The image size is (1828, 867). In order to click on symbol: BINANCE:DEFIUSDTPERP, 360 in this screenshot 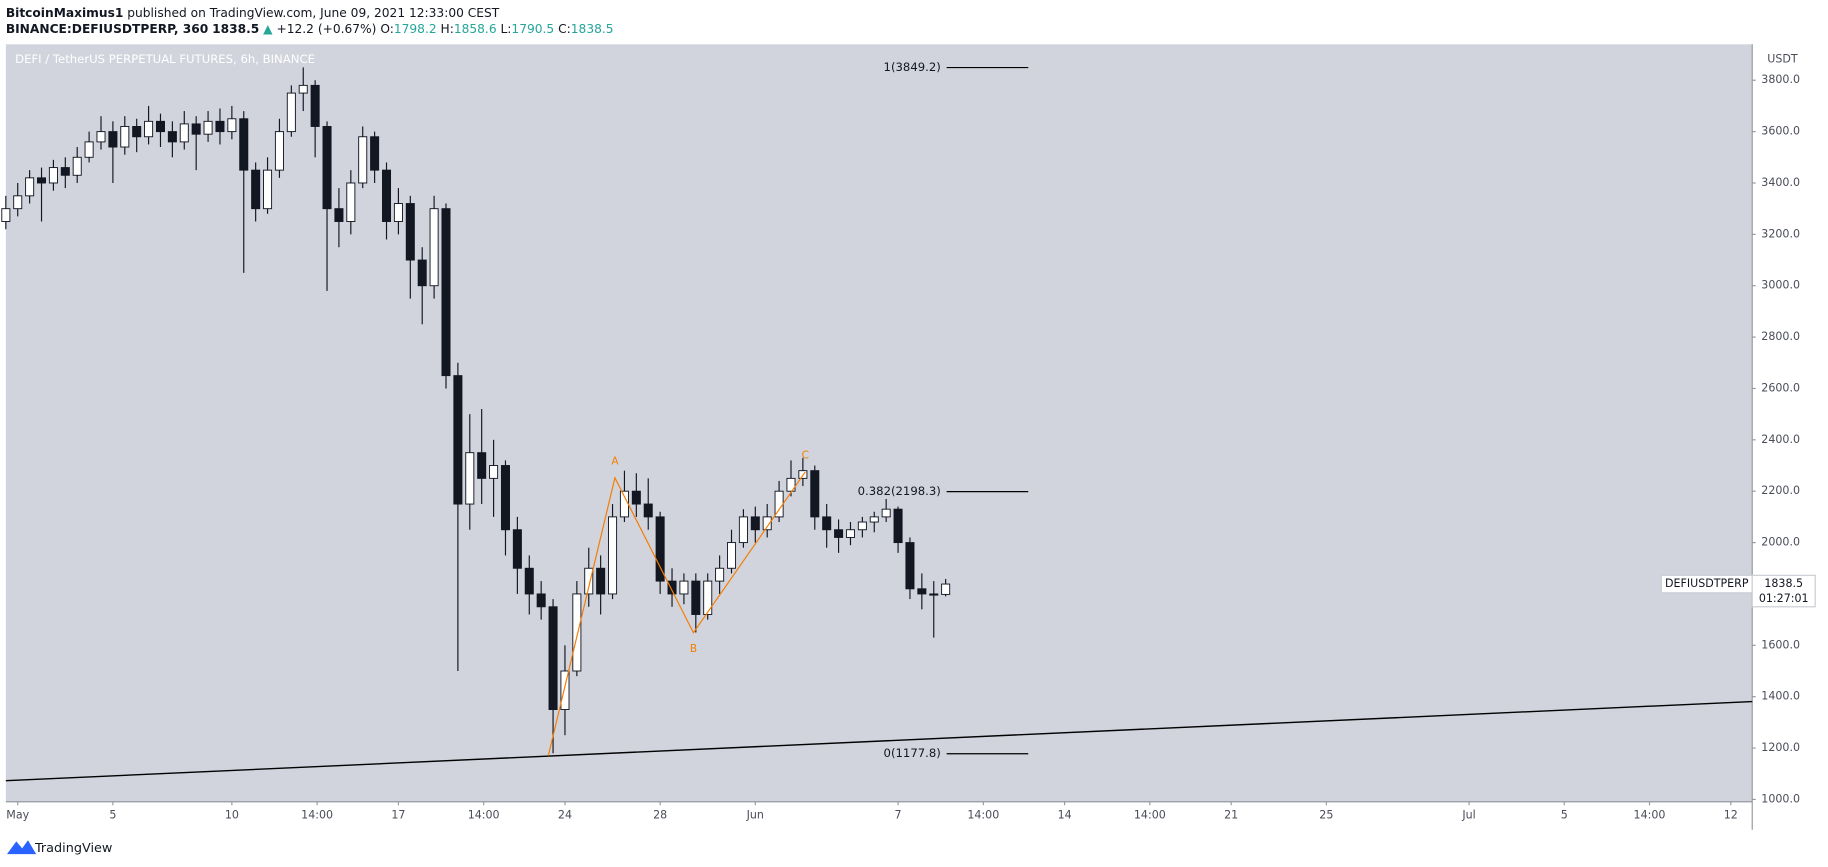, I will do `click(107, 29)`.